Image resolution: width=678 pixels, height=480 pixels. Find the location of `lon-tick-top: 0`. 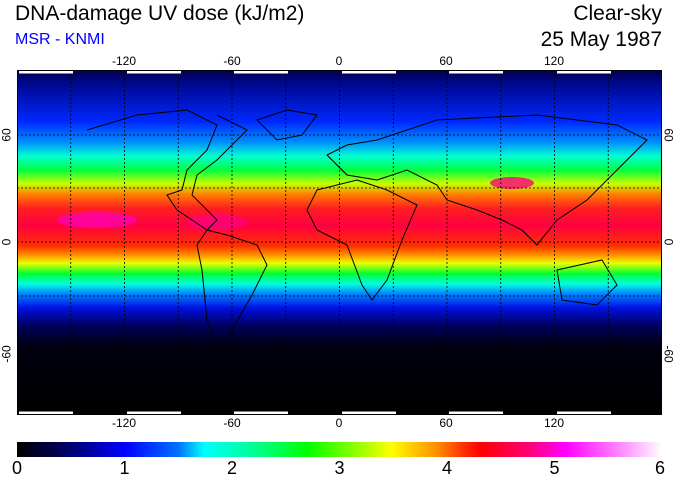

lon-tick-top: 0 is located at coordinates (339, 61).